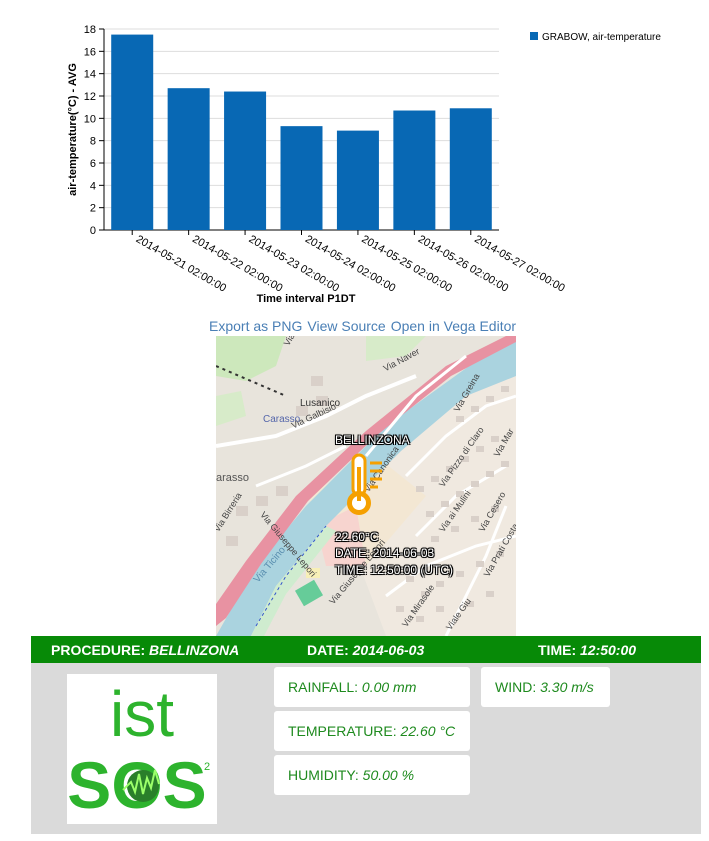 This screenshot has width=709, height=841. What do you see at coordinates (557, 650) in the screenshot?
I see `time-label: TIME:` at bounding box center [557, 650].